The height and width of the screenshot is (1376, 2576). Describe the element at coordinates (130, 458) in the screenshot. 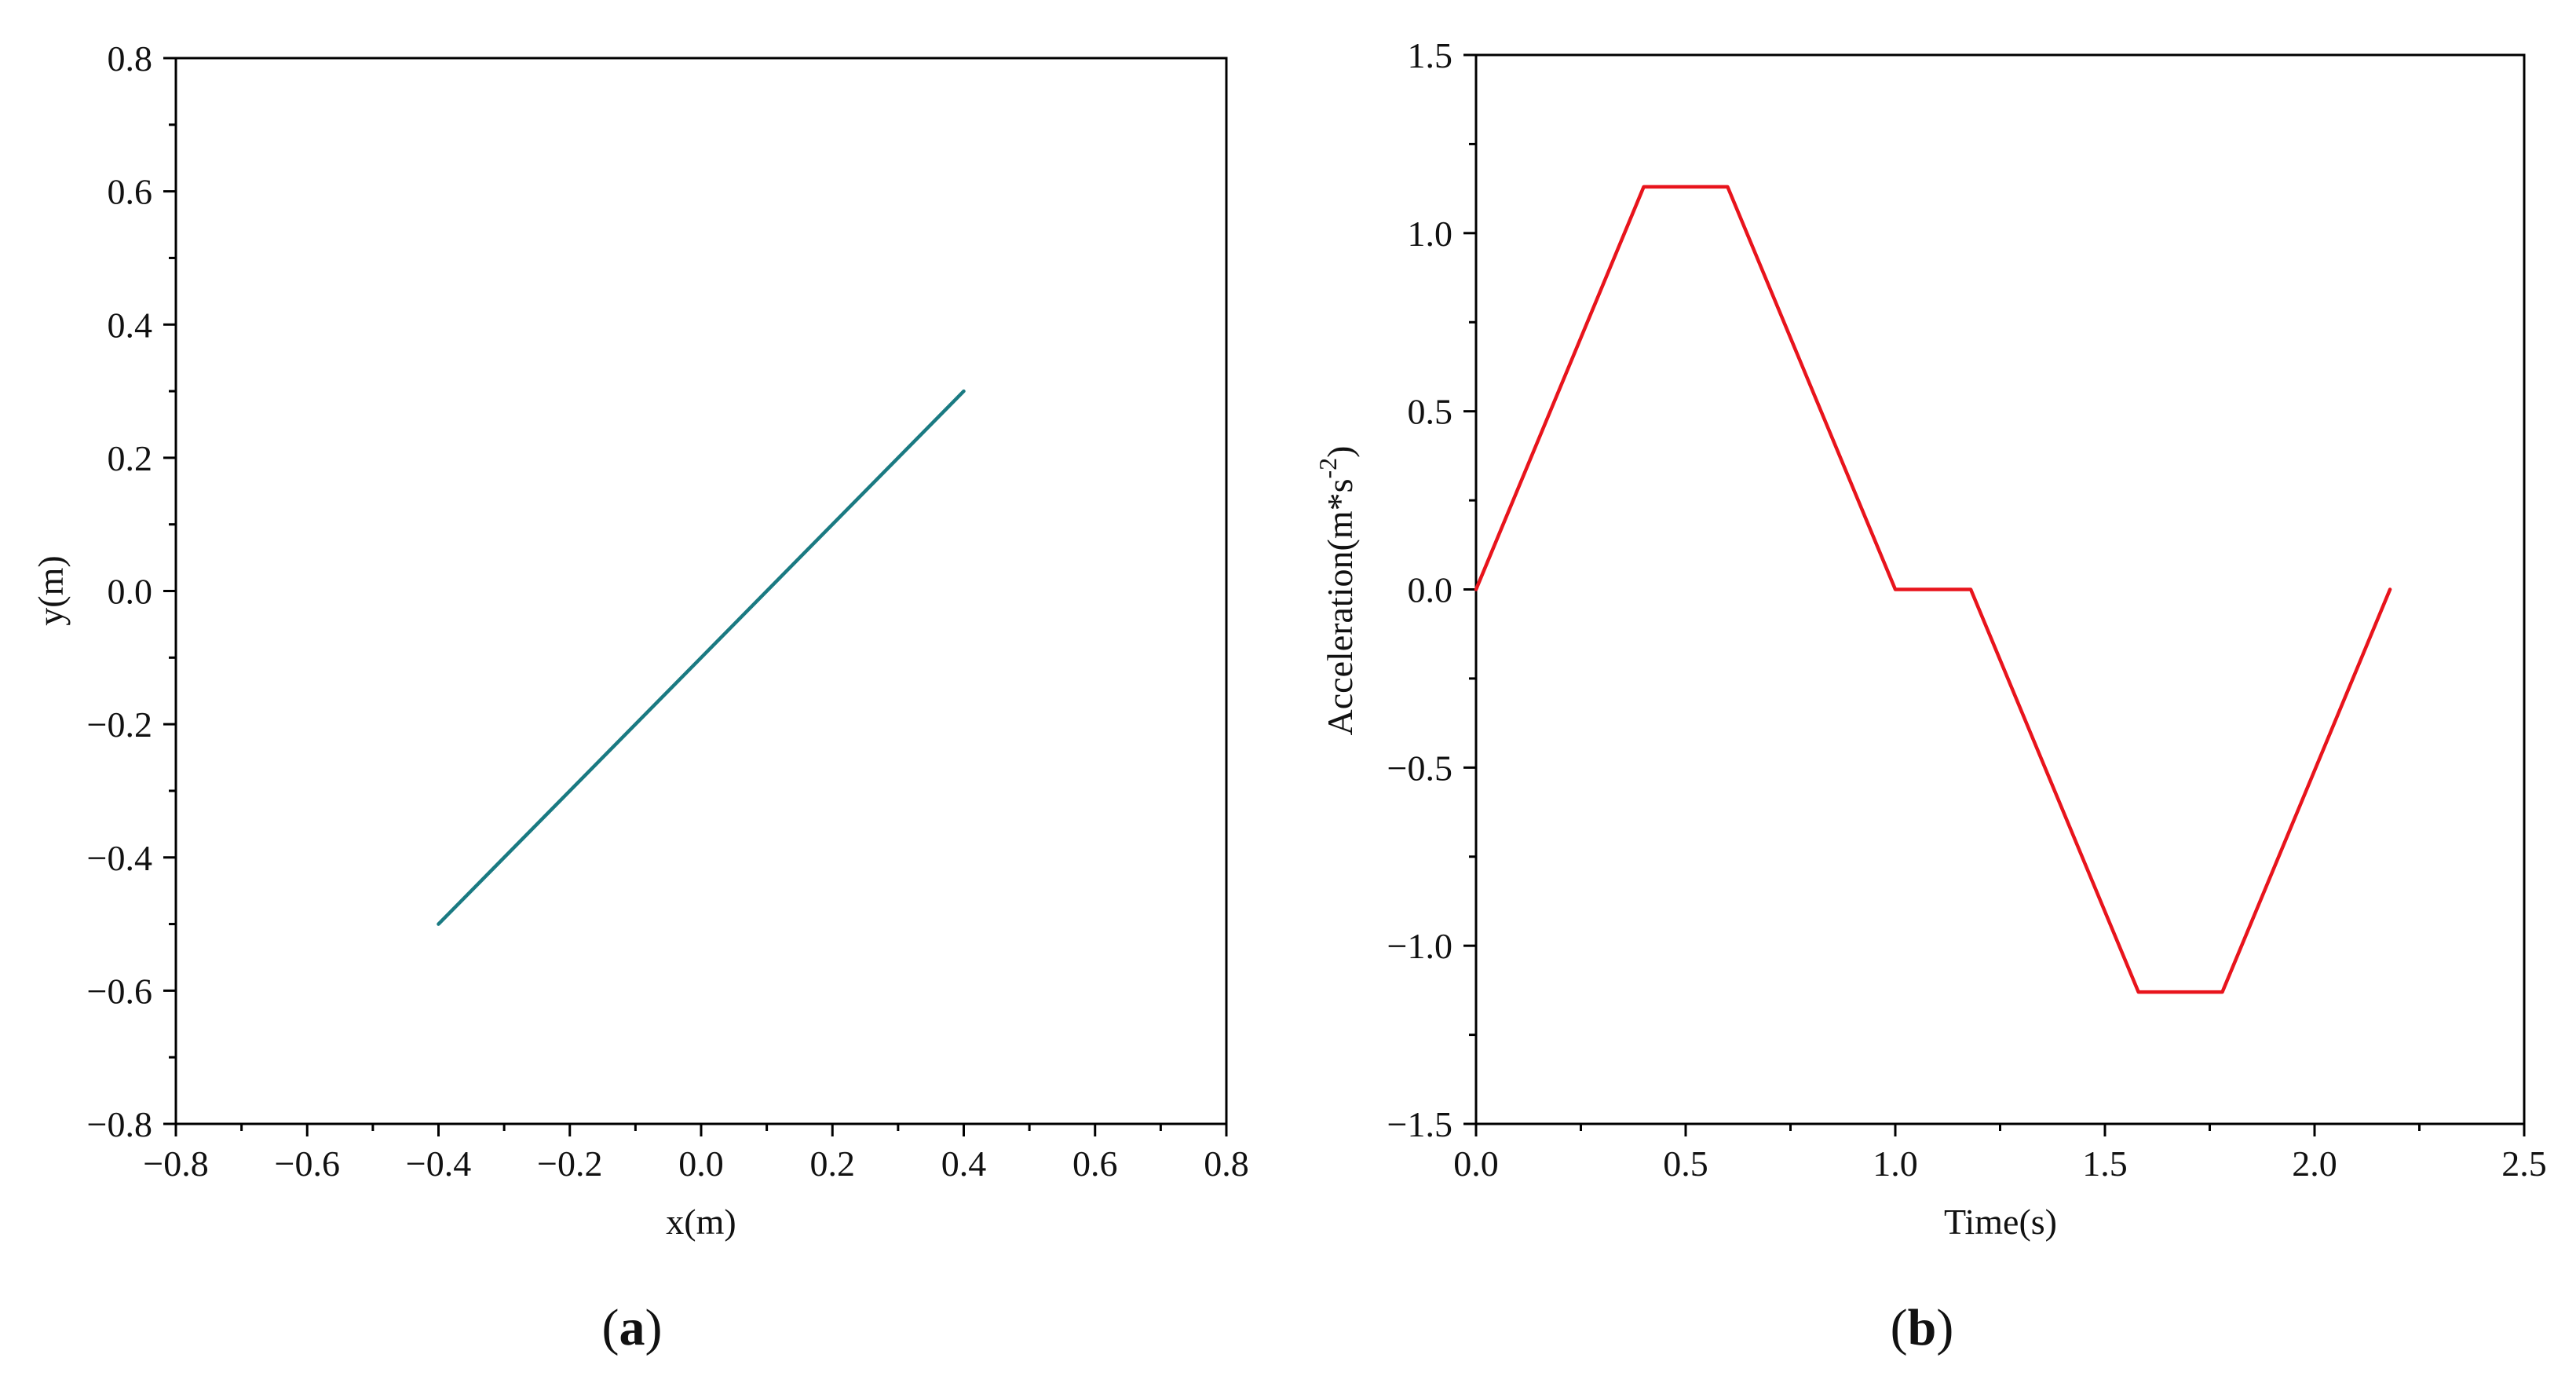

I see `panel-a-y-tick-label: 0.2` at that location.